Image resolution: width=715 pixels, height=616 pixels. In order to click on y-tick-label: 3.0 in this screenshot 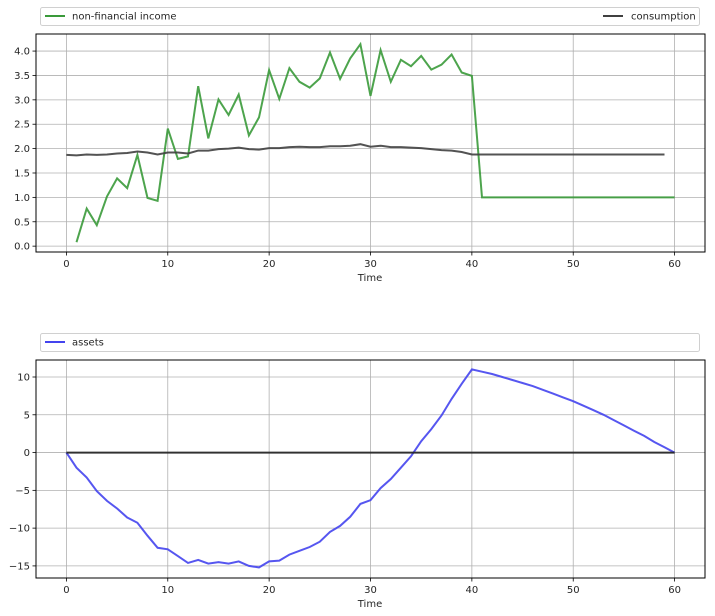, I will do `click(22, 100)`.